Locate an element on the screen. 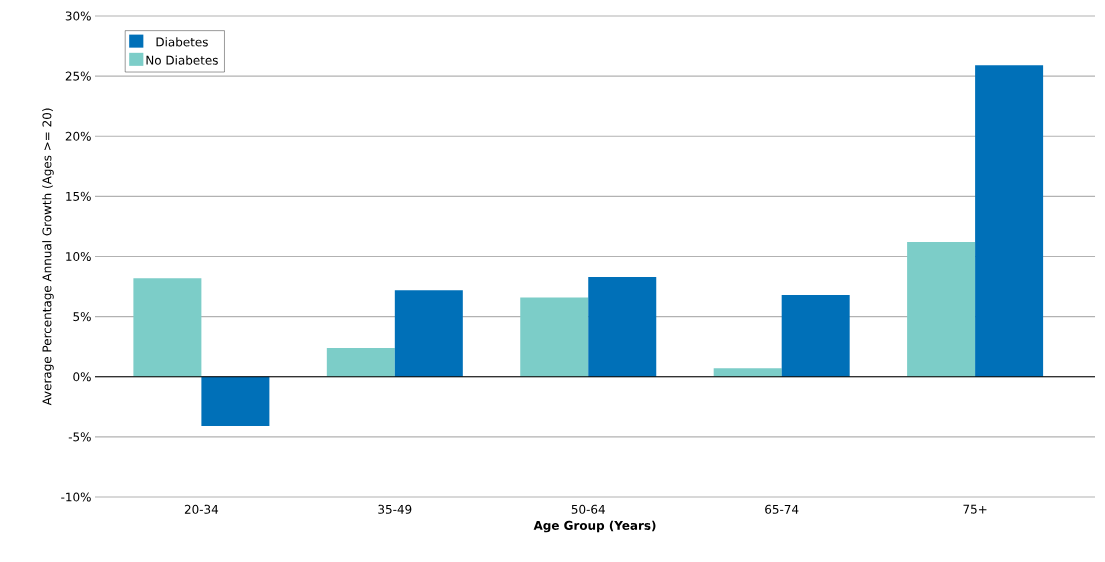  x-tick-label: 20-34 is located at coordinates (201, 509).